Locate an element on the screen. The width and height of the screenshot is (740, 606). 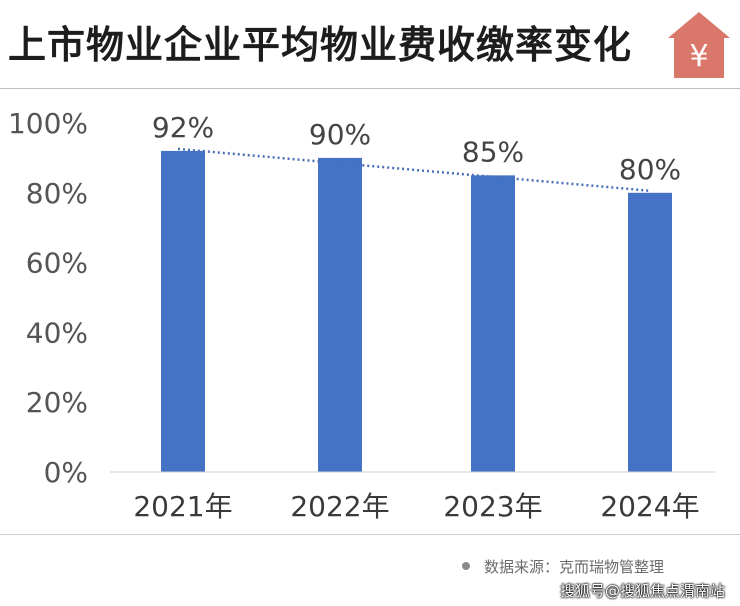
y-tick-label: 40% is located at coordinates (57, 332).